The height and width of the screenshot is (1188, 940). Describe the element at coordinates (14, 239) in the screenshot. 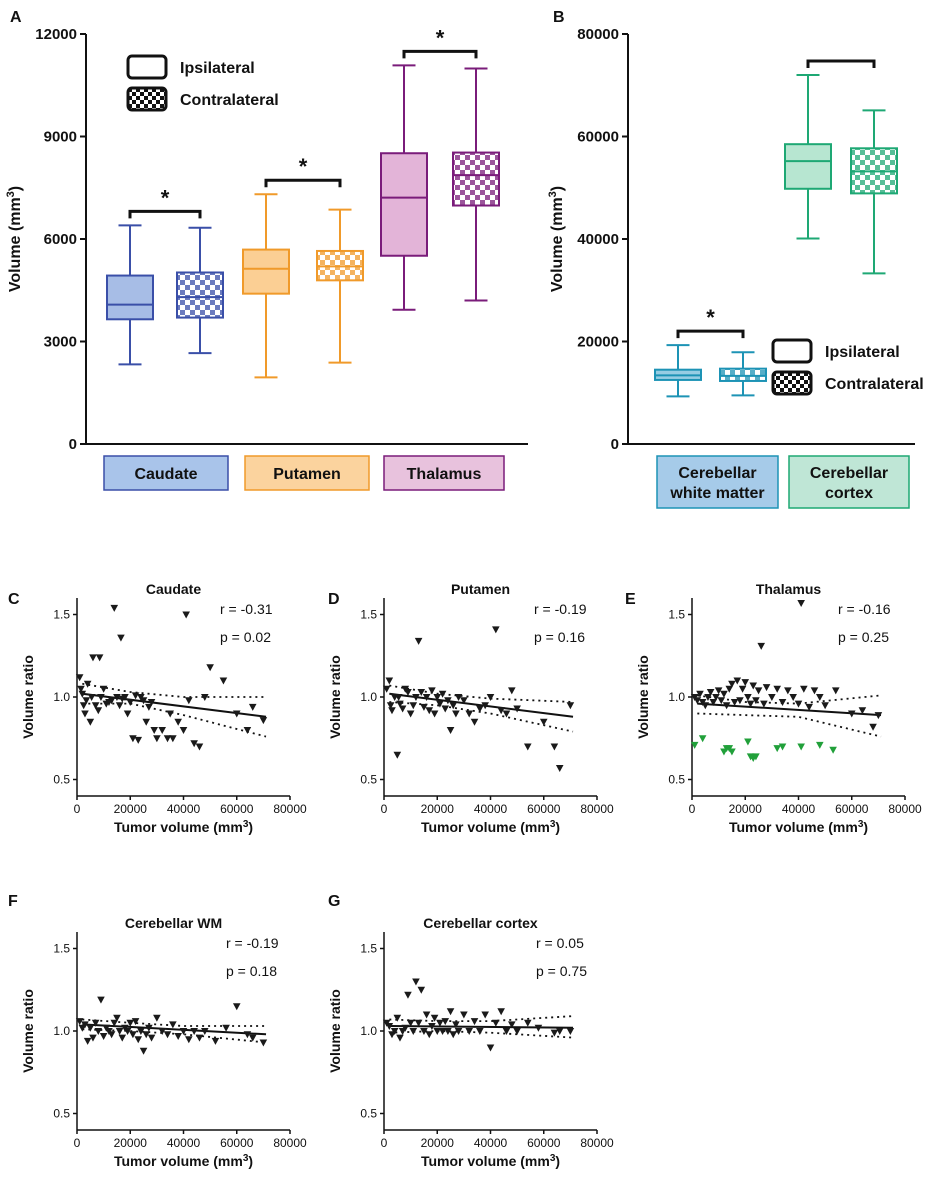

I see `y-axis-label: Volume (mm3)` at that location.